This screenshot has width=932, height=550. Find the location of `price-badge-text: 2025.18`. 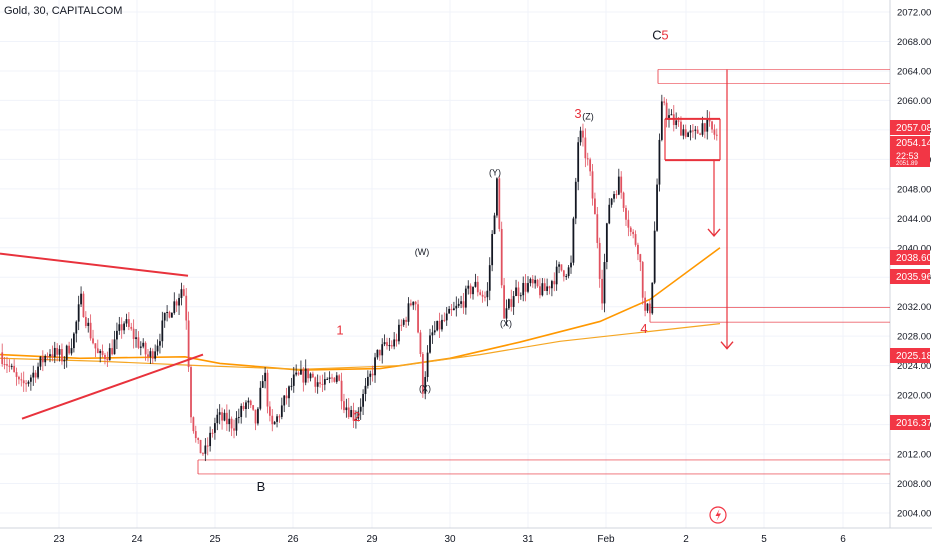

price-badge-text: 2025.18 is located at coordinates (914, 356).